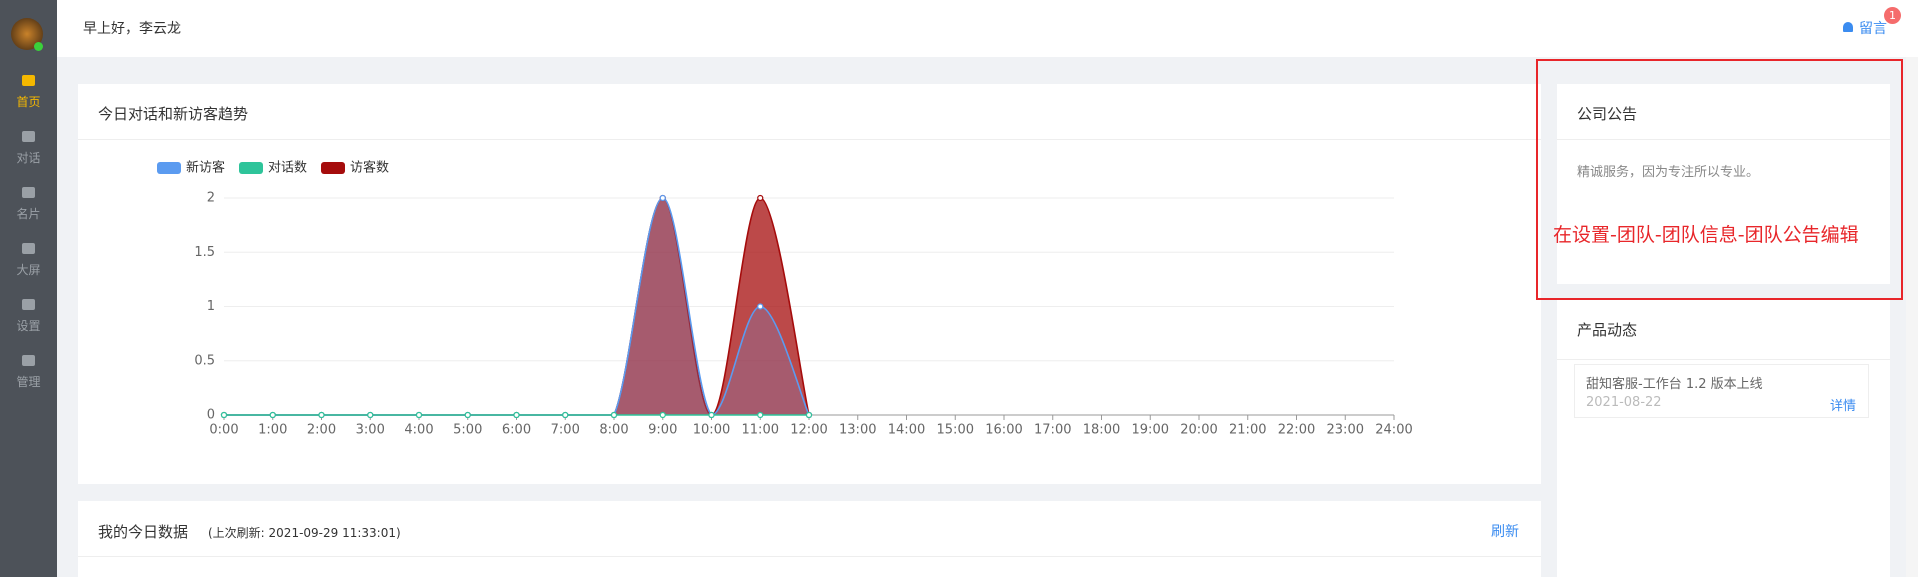 This screenshot has width=1918, height=577. What do you see at coordinates (1150, 430) in the screenshot?
I see `x-tick-label: 19:00` at bounding box center [1150, 430].